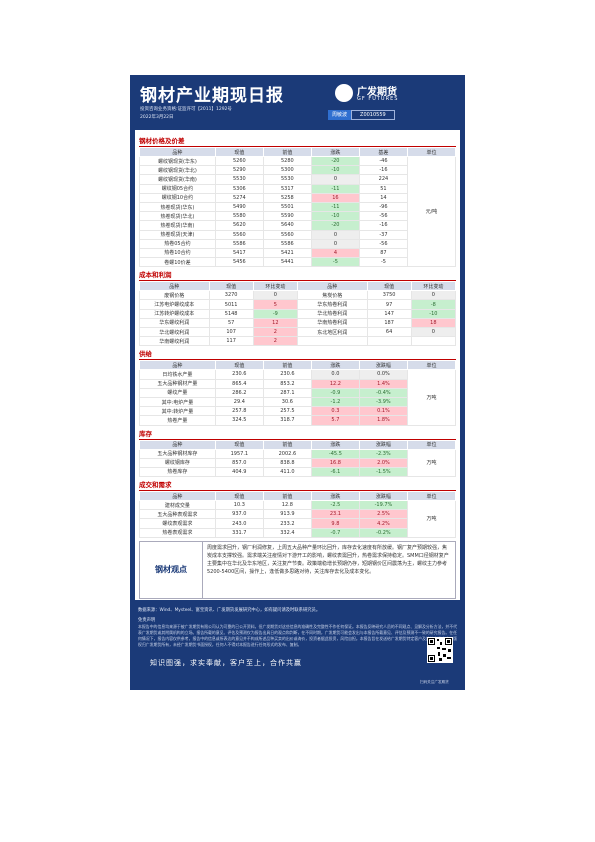 Image resolution: width=595 pixels, height=842 pixels. I want to click on table-row: 五大品种表观需求 937.0 913.9 23.1 2.5%, so click(297, 514).